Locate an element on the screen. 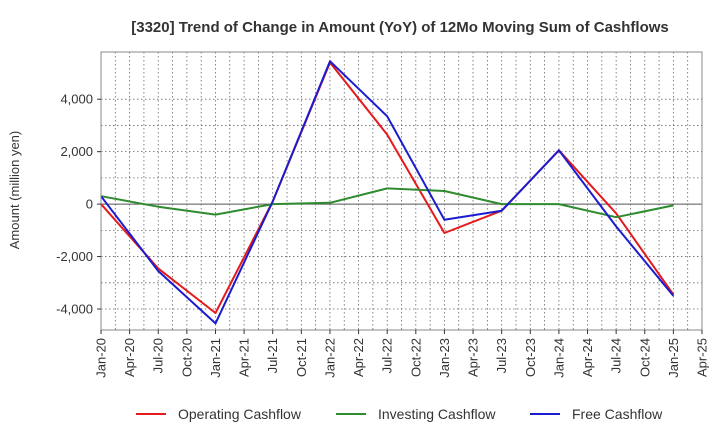  y-tick-label: 0 is located at coordinates (89, 204).